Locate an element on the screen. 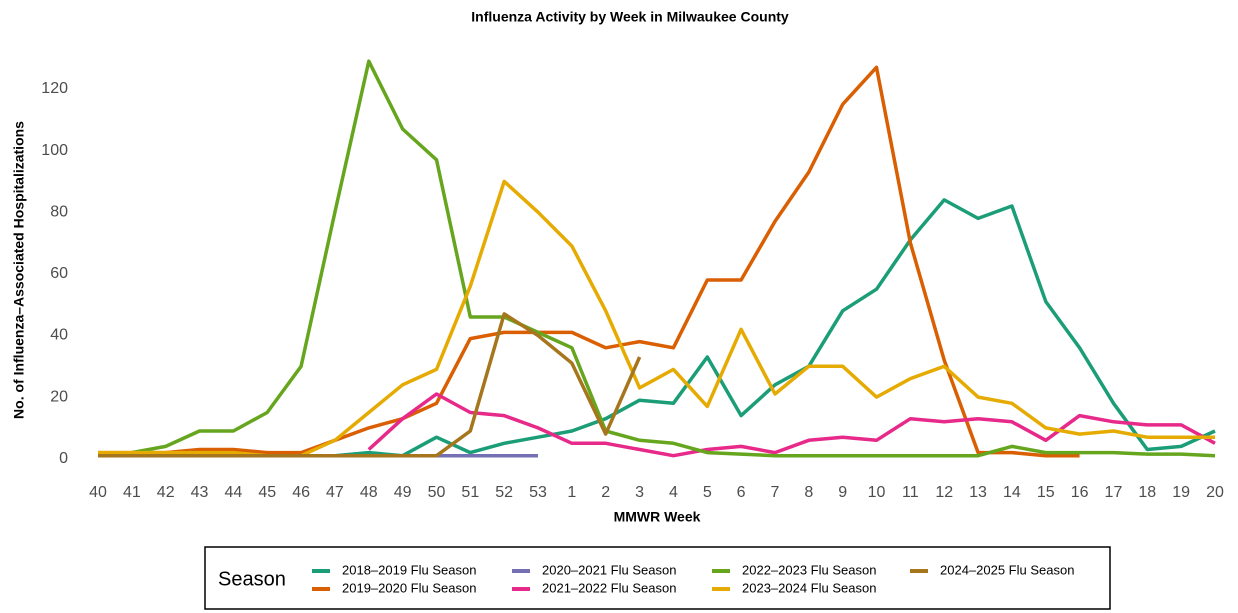 This screenshot has height=613, width=1238. y-tick-label: 100 is located at coordinates (54, 150).